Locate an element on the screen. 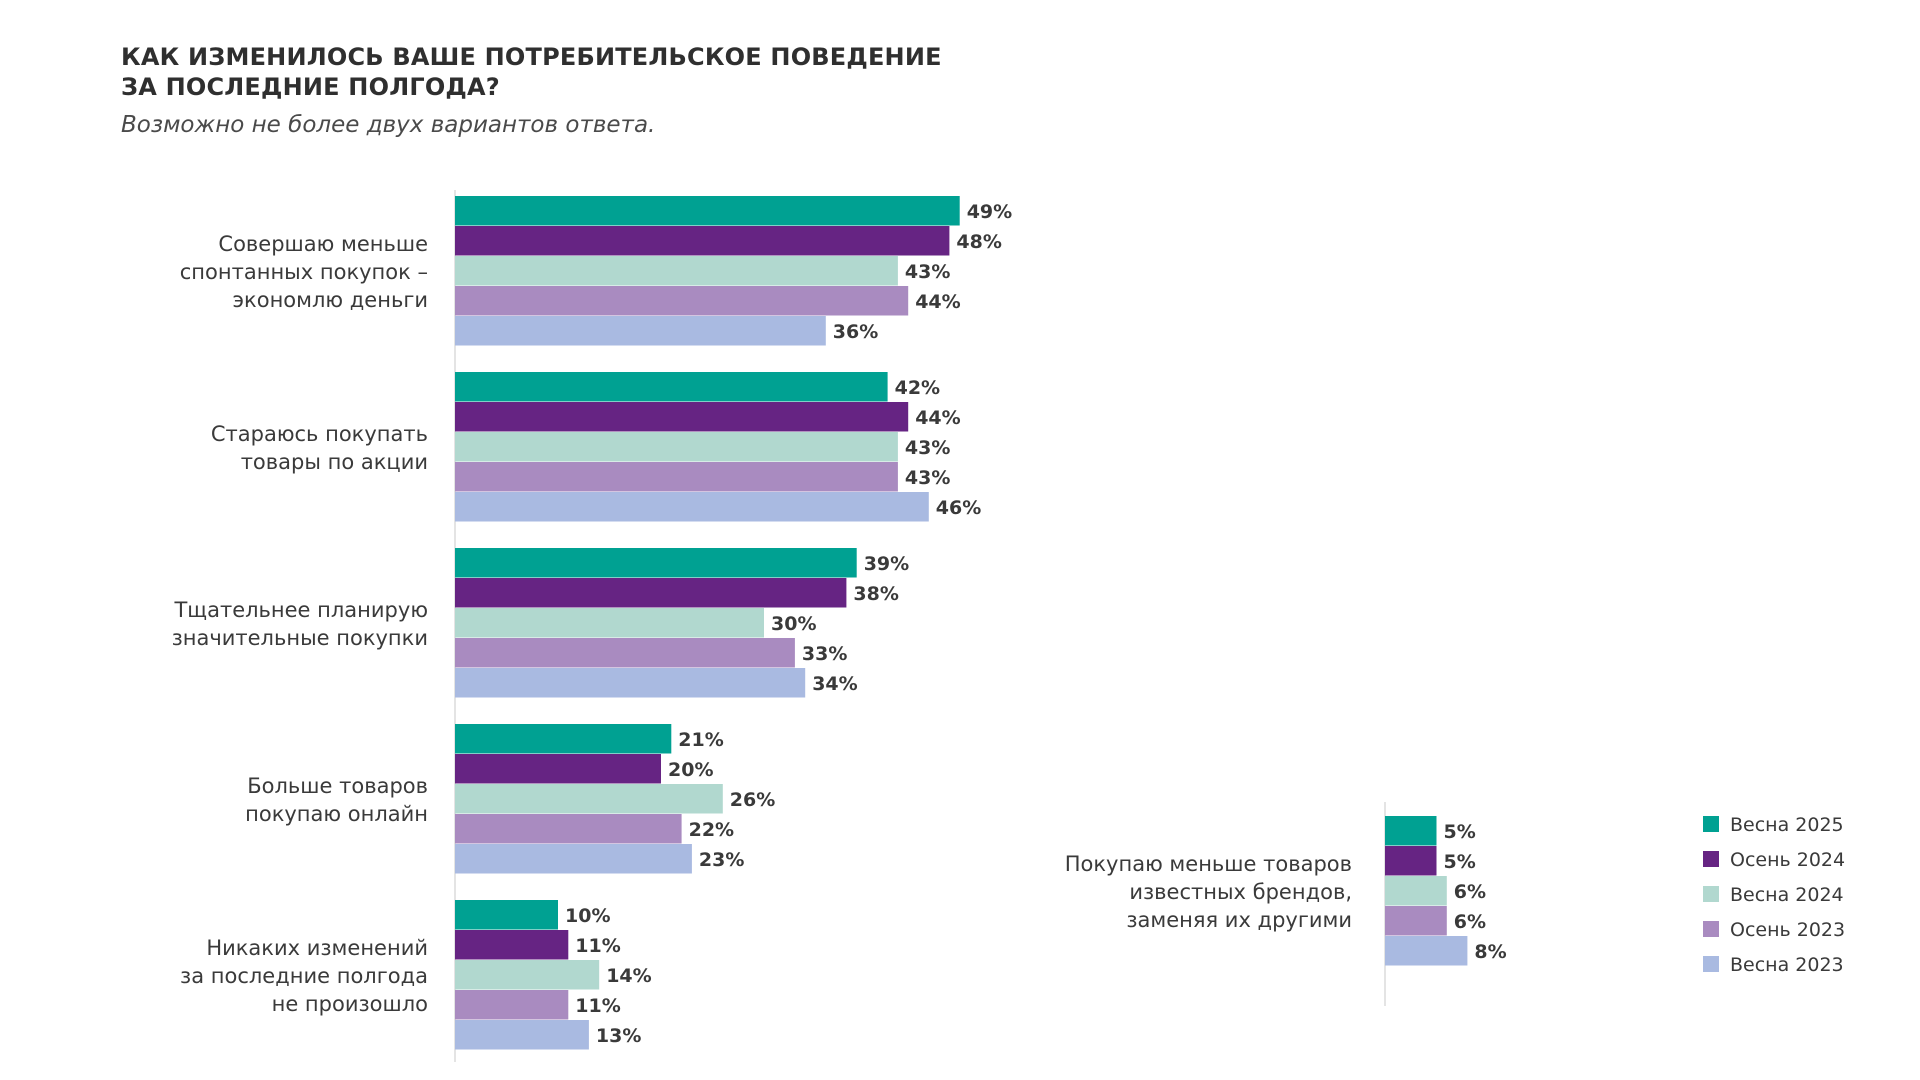  data-label-4-series-5: 23% is located at coordinates (721, 860).